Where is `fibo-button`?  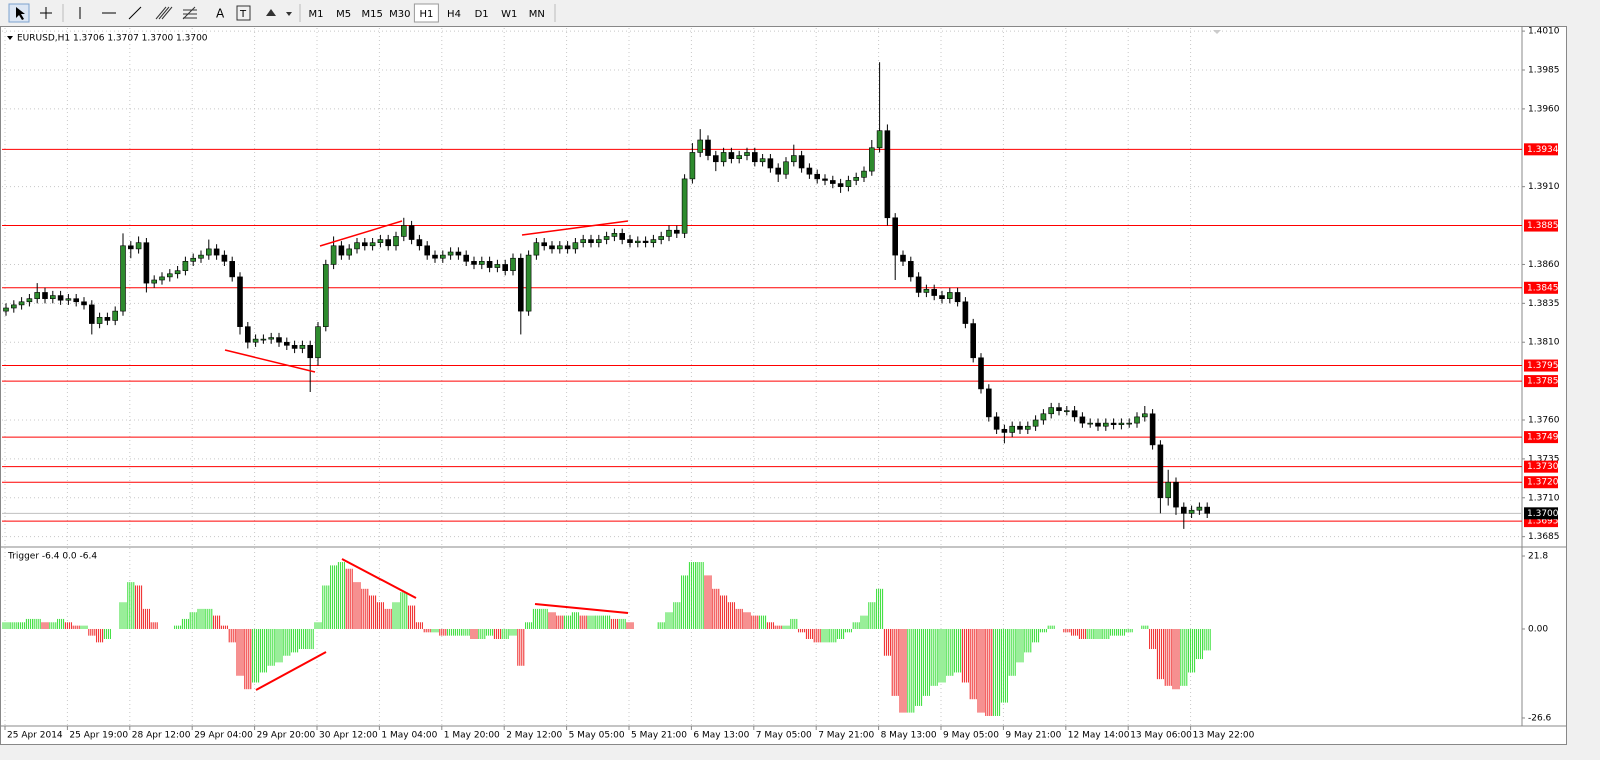
fibo-button is located at coordinates (189, 13).